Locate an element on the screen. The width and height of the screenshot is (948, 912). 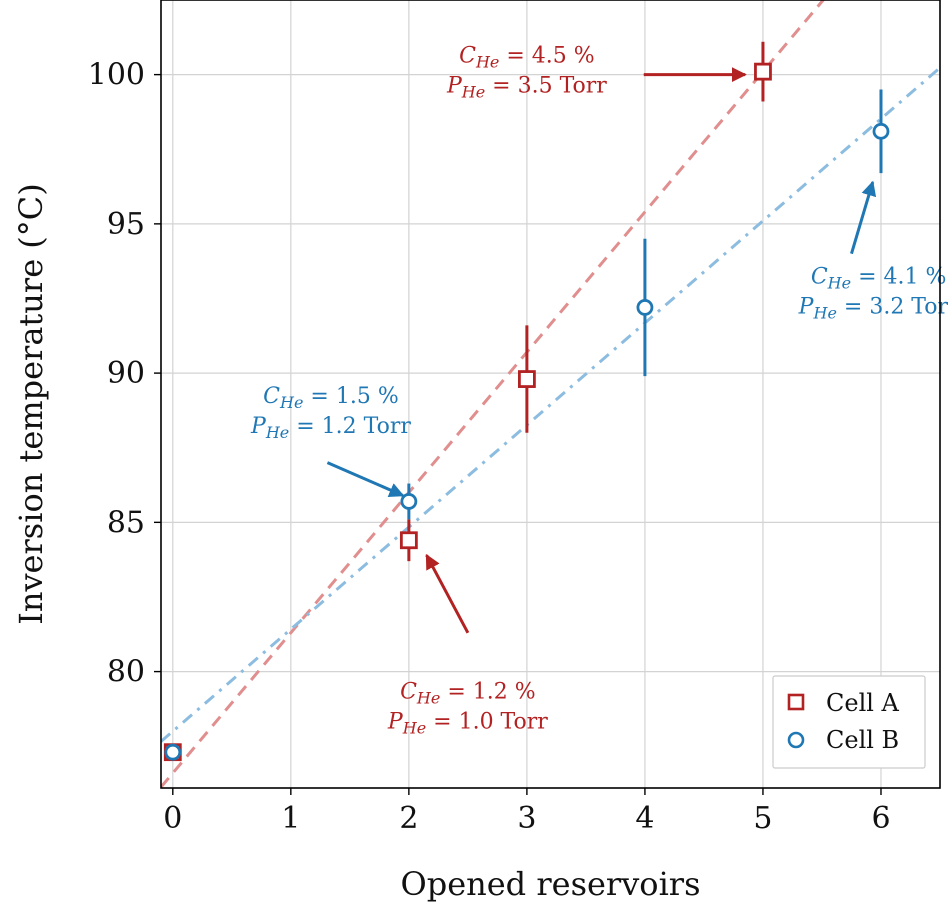
annotation-concentration: CHe = 1.5 % is located at coordinates (331, 398).